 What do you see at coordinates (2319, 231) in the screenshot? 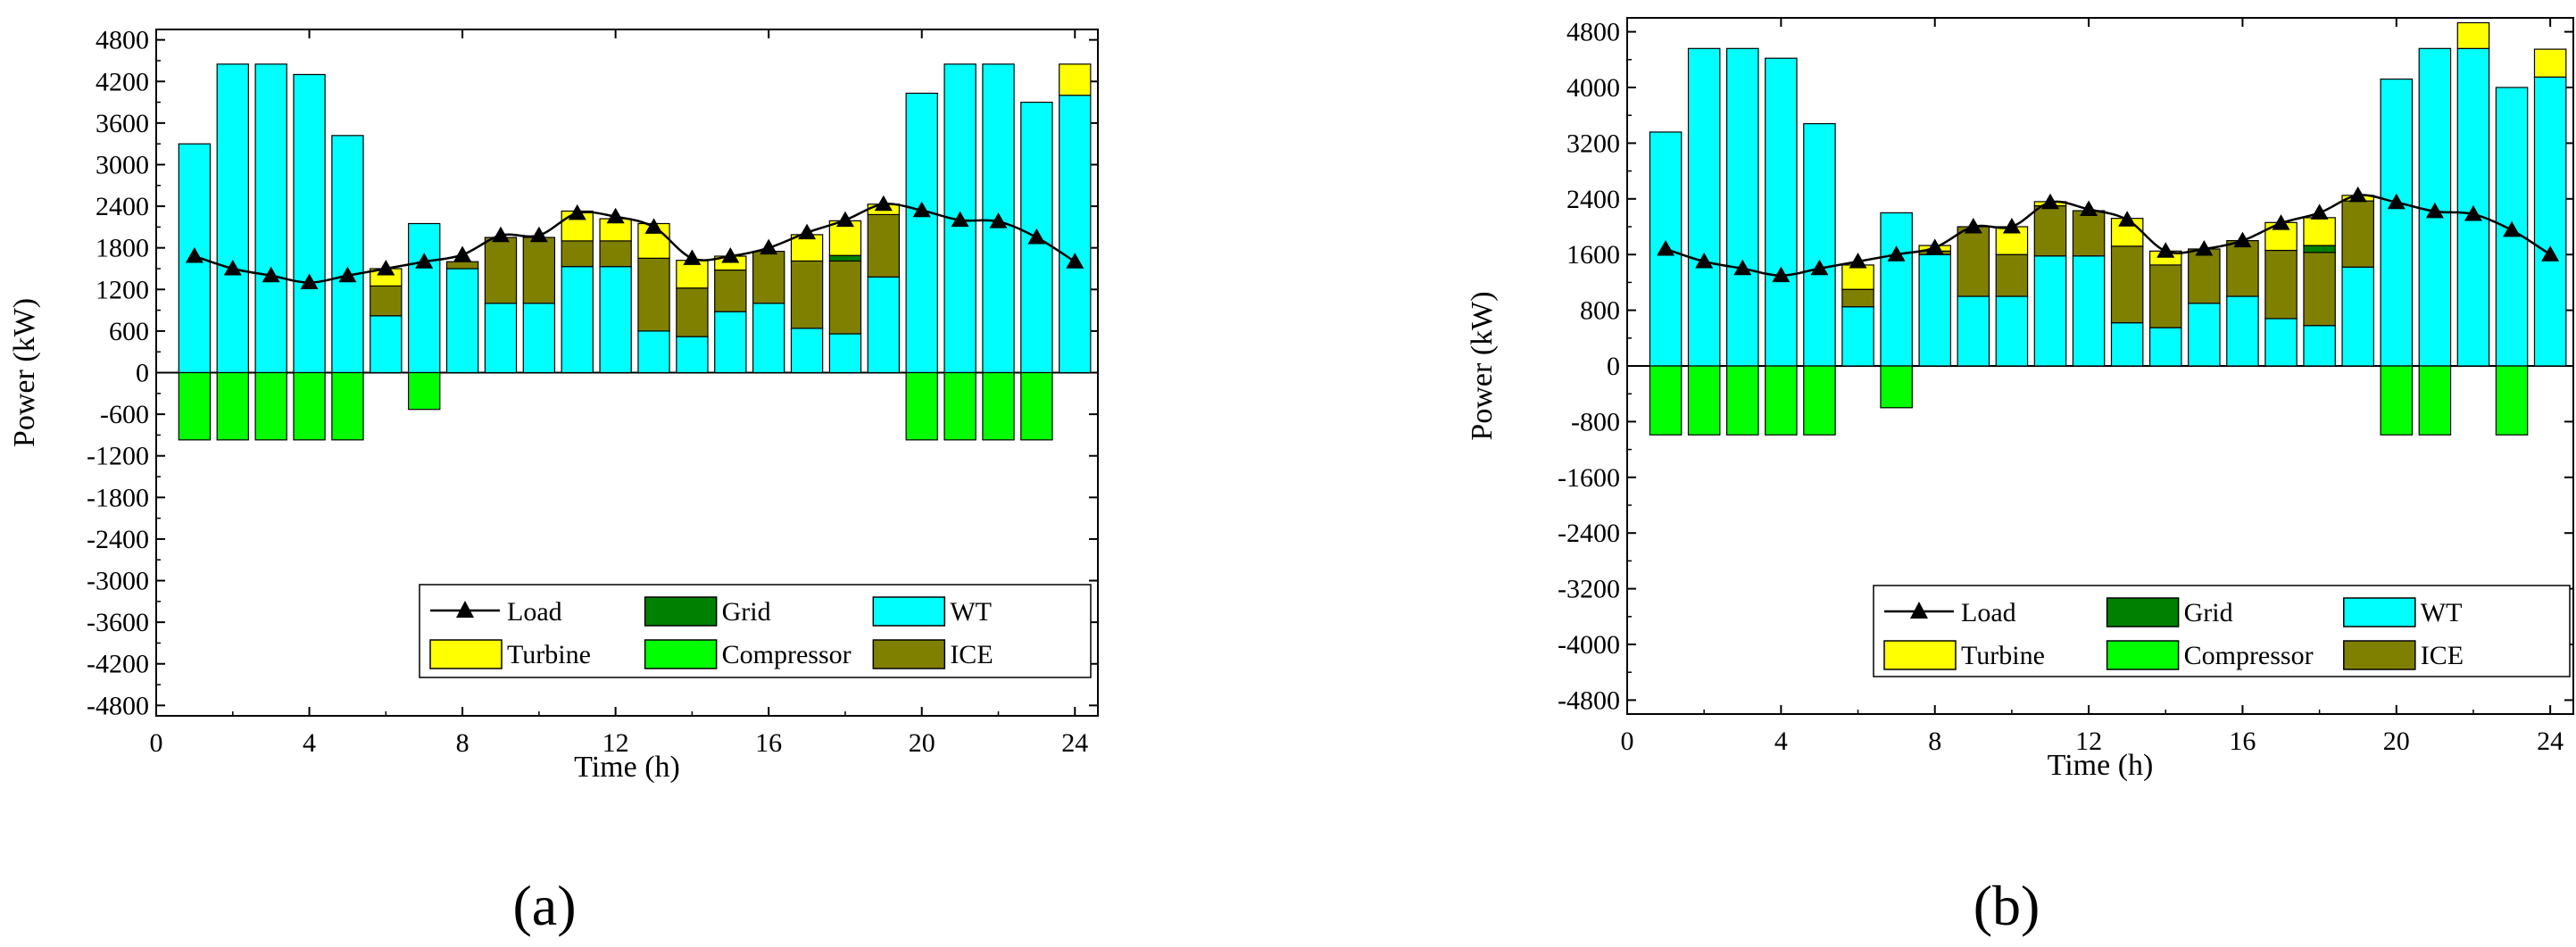
I see `bar-turbine` at bounding box center [2319, 231].